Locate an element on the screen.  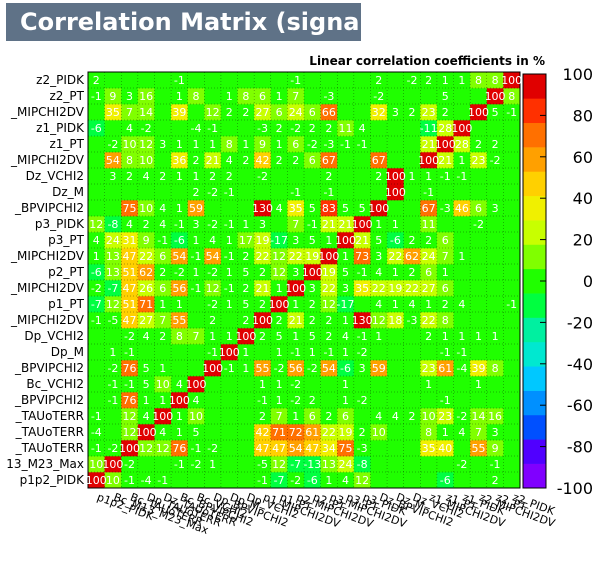
cell-value-label: 100 is located at coordinates (262, 320).